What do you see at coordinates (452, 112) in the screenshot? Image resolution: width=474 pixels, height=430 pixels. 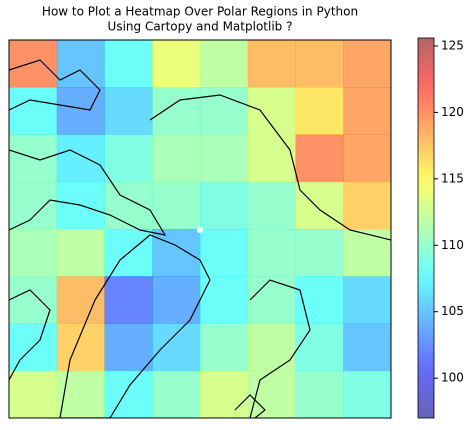 I see `colorbar-tick-label: 120` at bounding box center [452, 112].